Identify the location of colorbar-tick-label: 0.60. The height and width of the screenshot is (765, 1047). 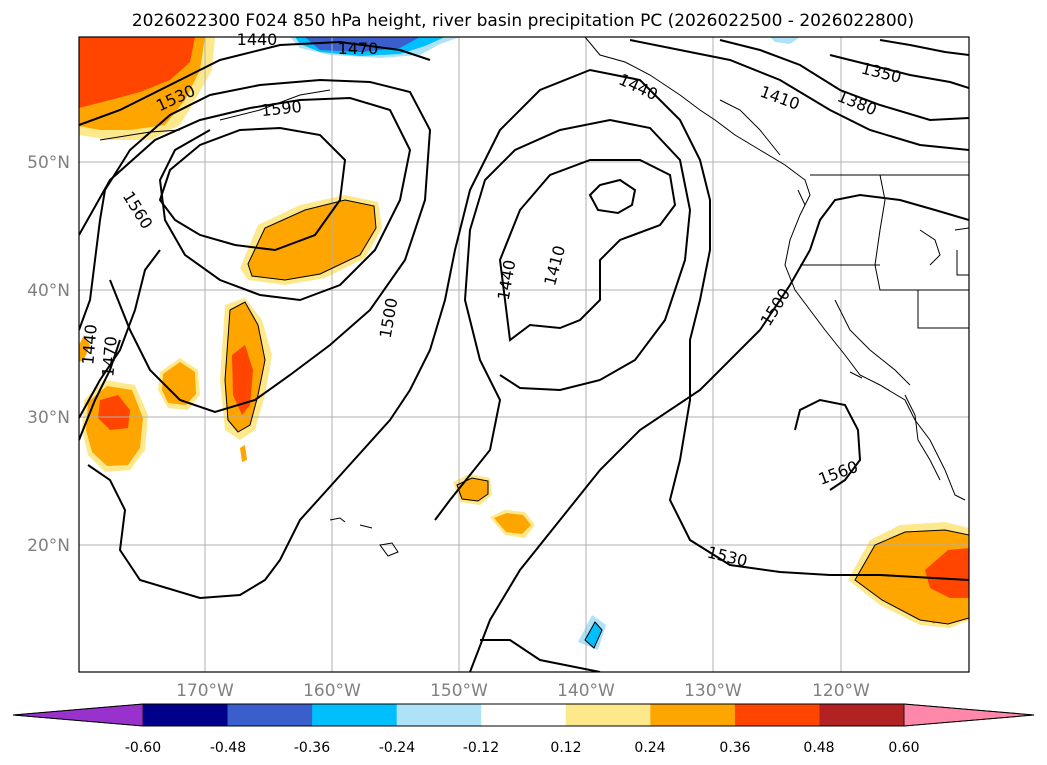
(903, 748).